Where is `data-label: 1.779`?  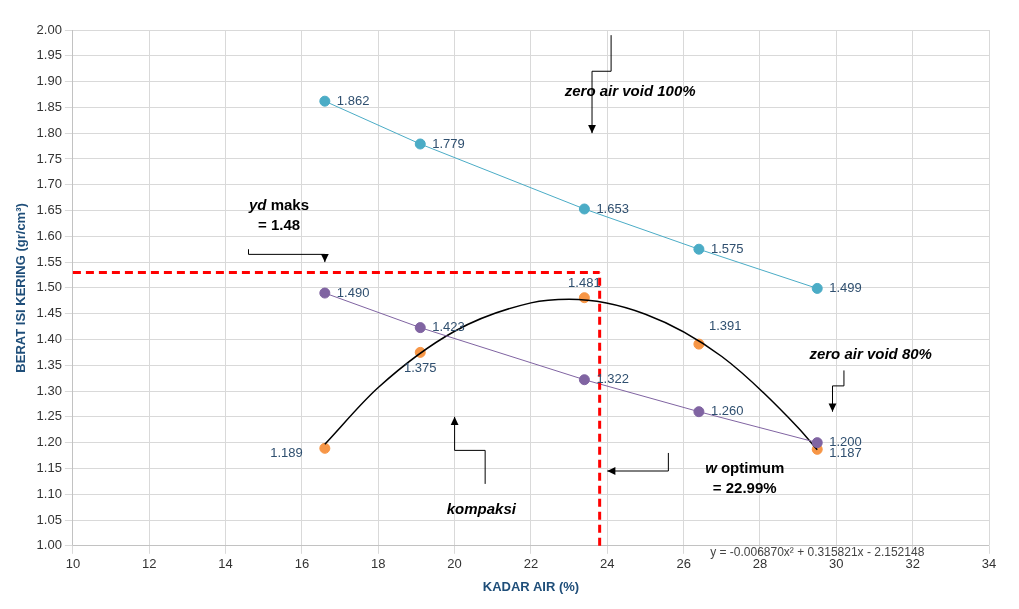
data-label: 1.779 is located at coordinates (448, 143).